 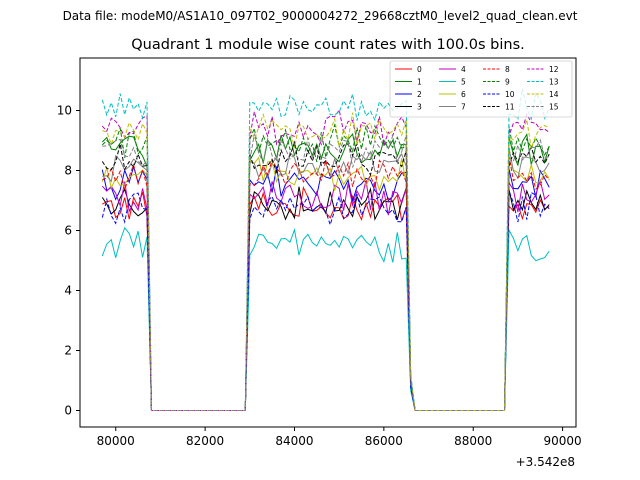 I want to click on x-offset-label: +3.542e8, so click(x=545, y=462).